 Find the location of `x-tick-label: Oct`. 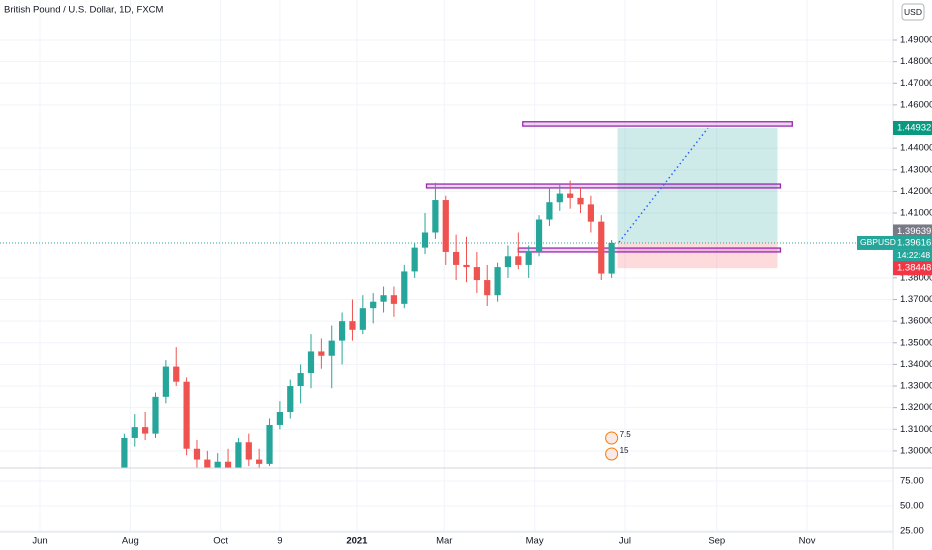

x-tick-label: Oct is located at coordinates (220, 541).